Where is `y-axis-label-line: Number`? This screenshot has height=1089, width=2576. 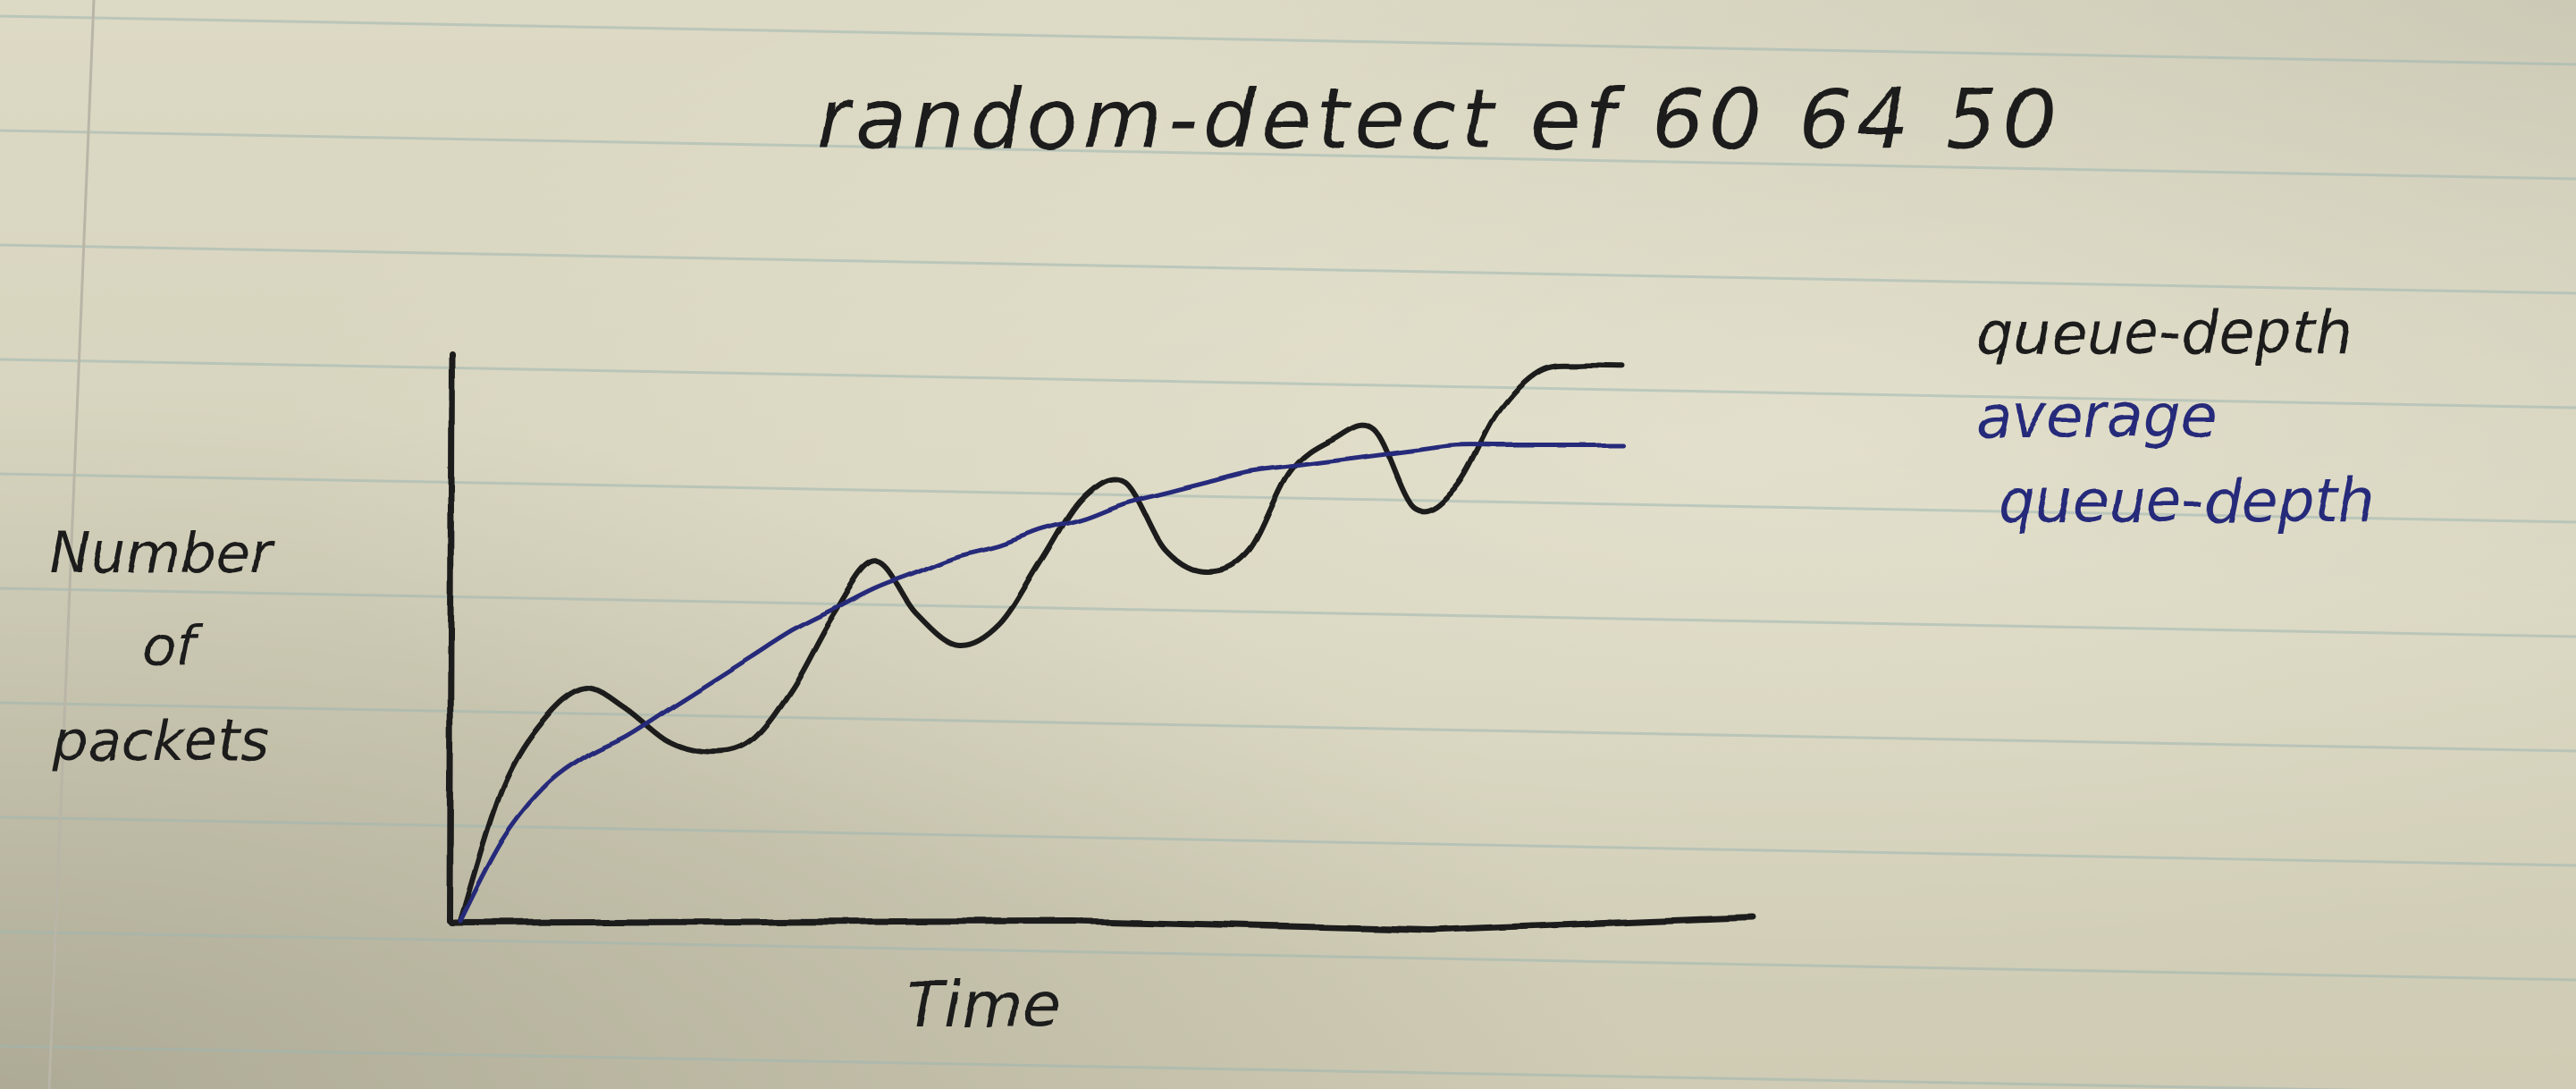
y-axis-label-line: Number is located at coordinates (163, 553).